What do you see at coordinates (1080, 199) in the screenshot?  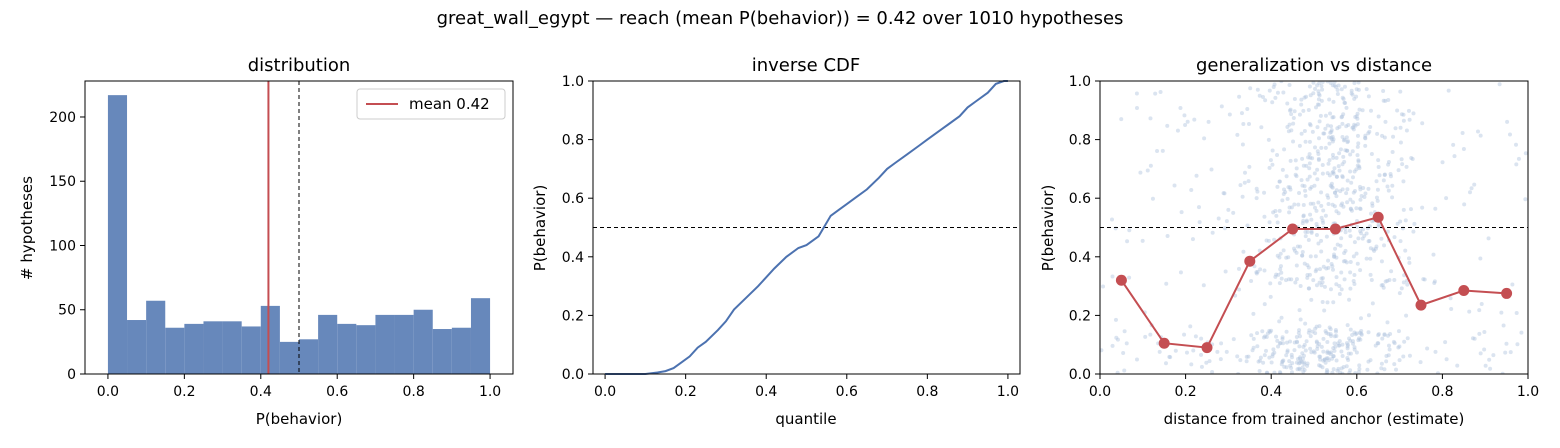 I see `generalization-ytick-label: 0.6` at bounding box center [1080, 199].